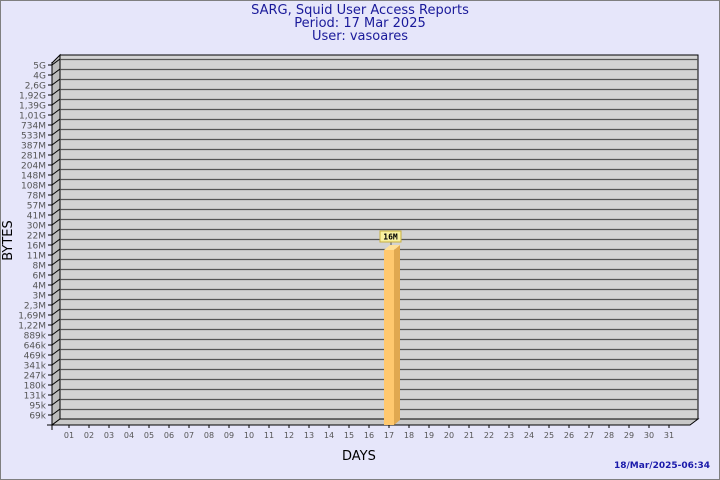 The height and width of the screenshot is (480, 720). I want to click on y-tick-label: 4M, so click(40, 287).